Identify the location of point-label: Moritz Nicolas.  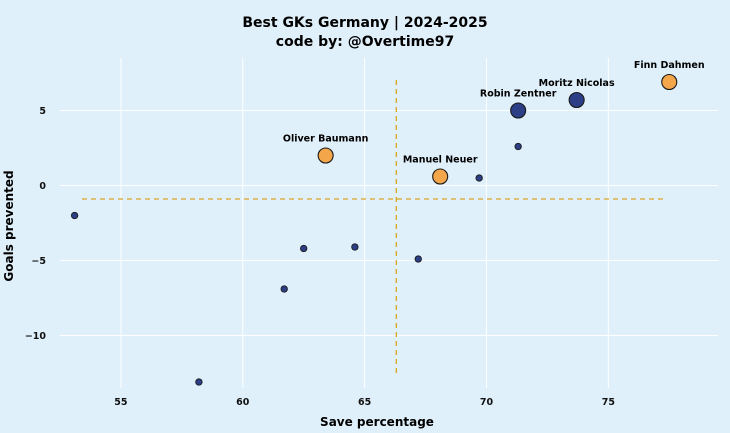
(577, 83).